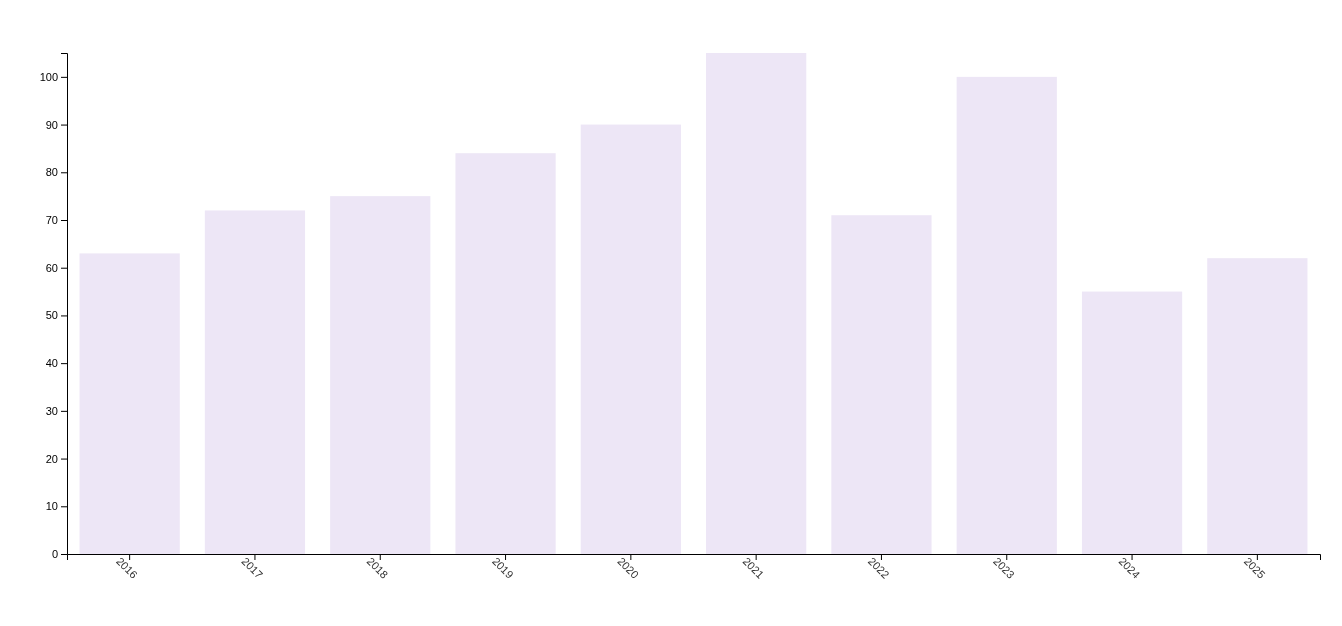 Image resolution: width=1342 pixels, height=626 pixels. What do you see at coordinates (48, 76) in the screenshot?
I see `y-tick-label: 100` at bounding box center [48, 76].